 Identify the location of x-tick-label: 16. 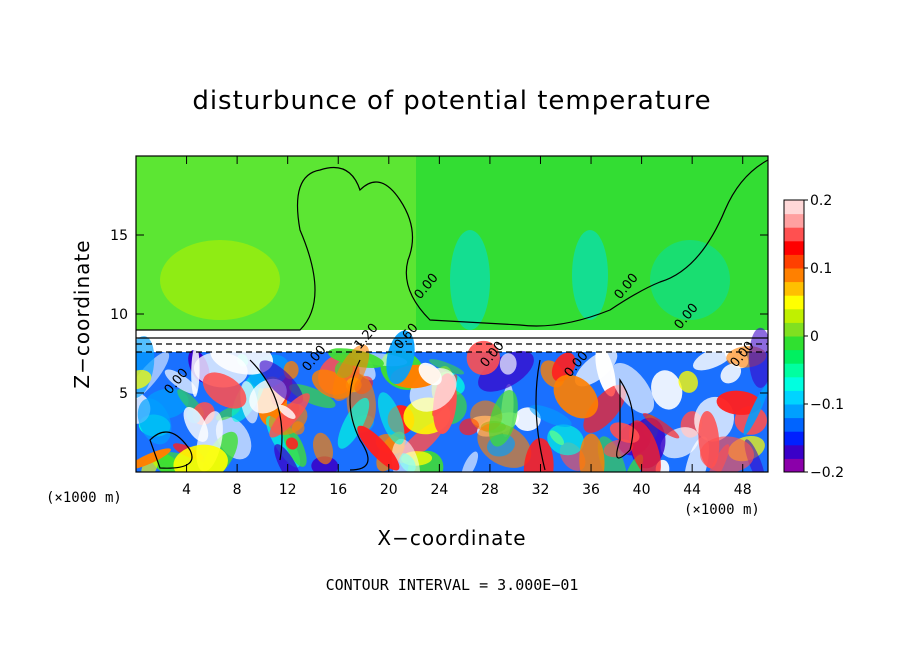
(338, 490).